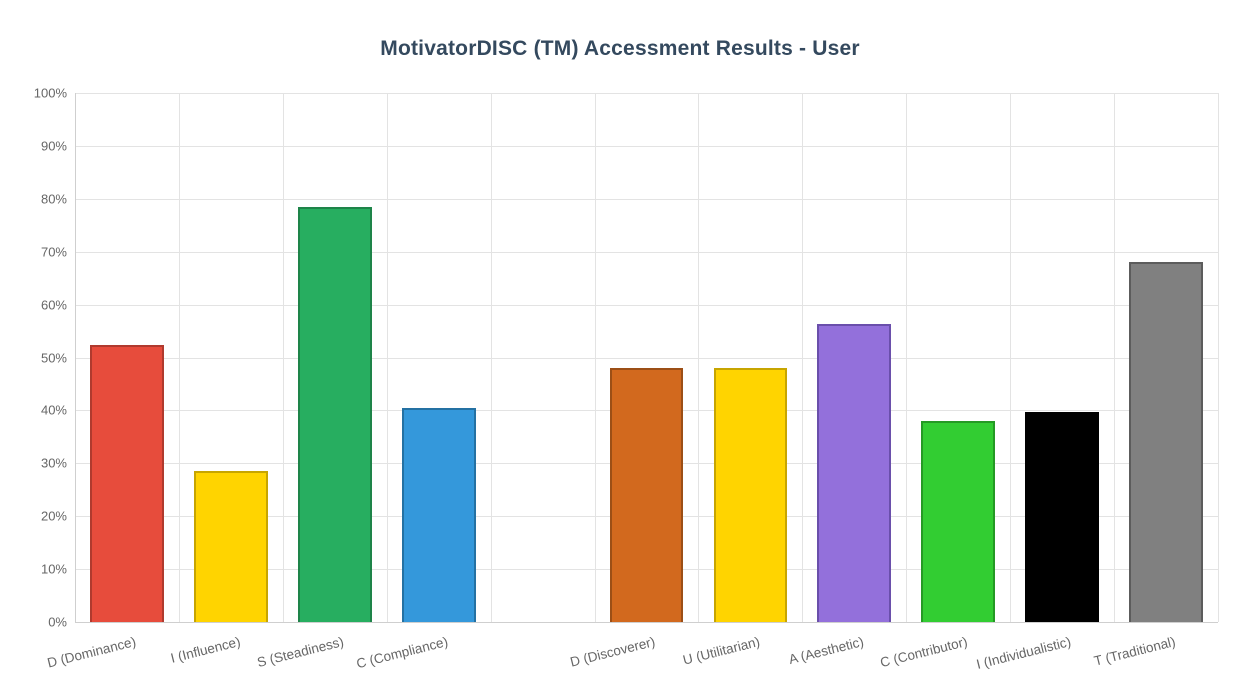 The image size is (1240, 680). Describe the element at coordinates (402, 653) in the screenshot. I see `x-label-c-compliance: C (Compliance)` at that location.